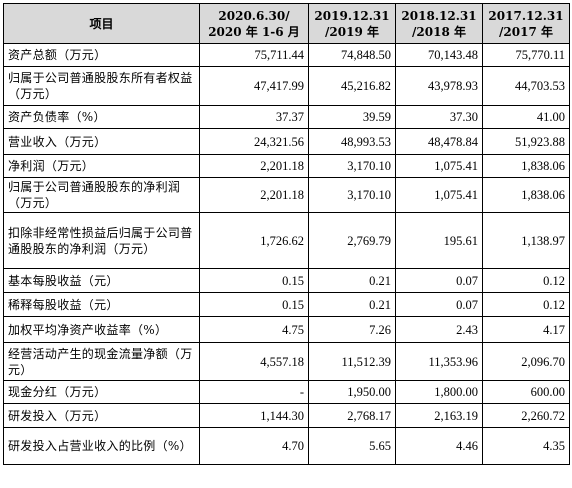  What do you see at coordinates (352, 117) in the screenshot?
I see `table-cell-value: 39.59` at bounding box center [352, 117].